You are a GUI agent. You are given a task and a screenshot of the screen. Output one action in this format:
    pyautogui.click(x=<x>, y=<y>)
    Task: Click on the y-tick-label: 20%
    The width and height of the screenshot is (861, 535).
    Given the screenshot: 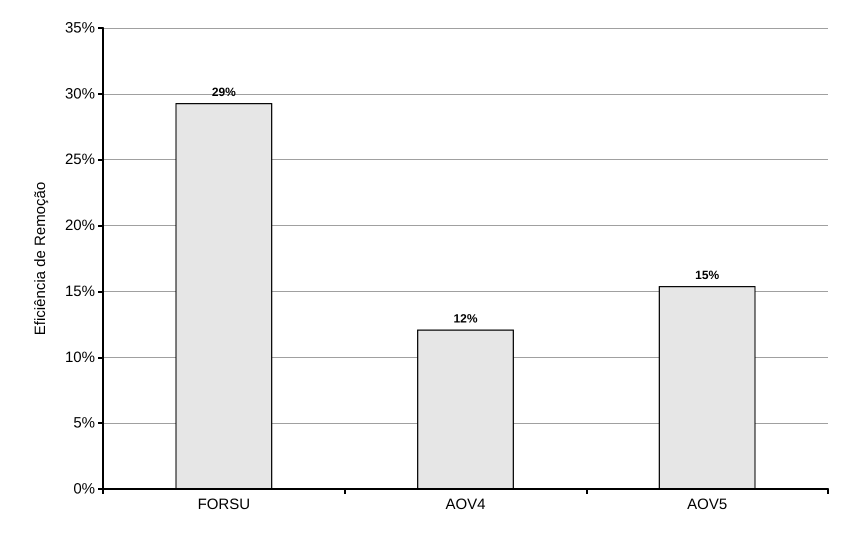 What is the action you would take?
    pyautogui.click(x=79, y=225)
    